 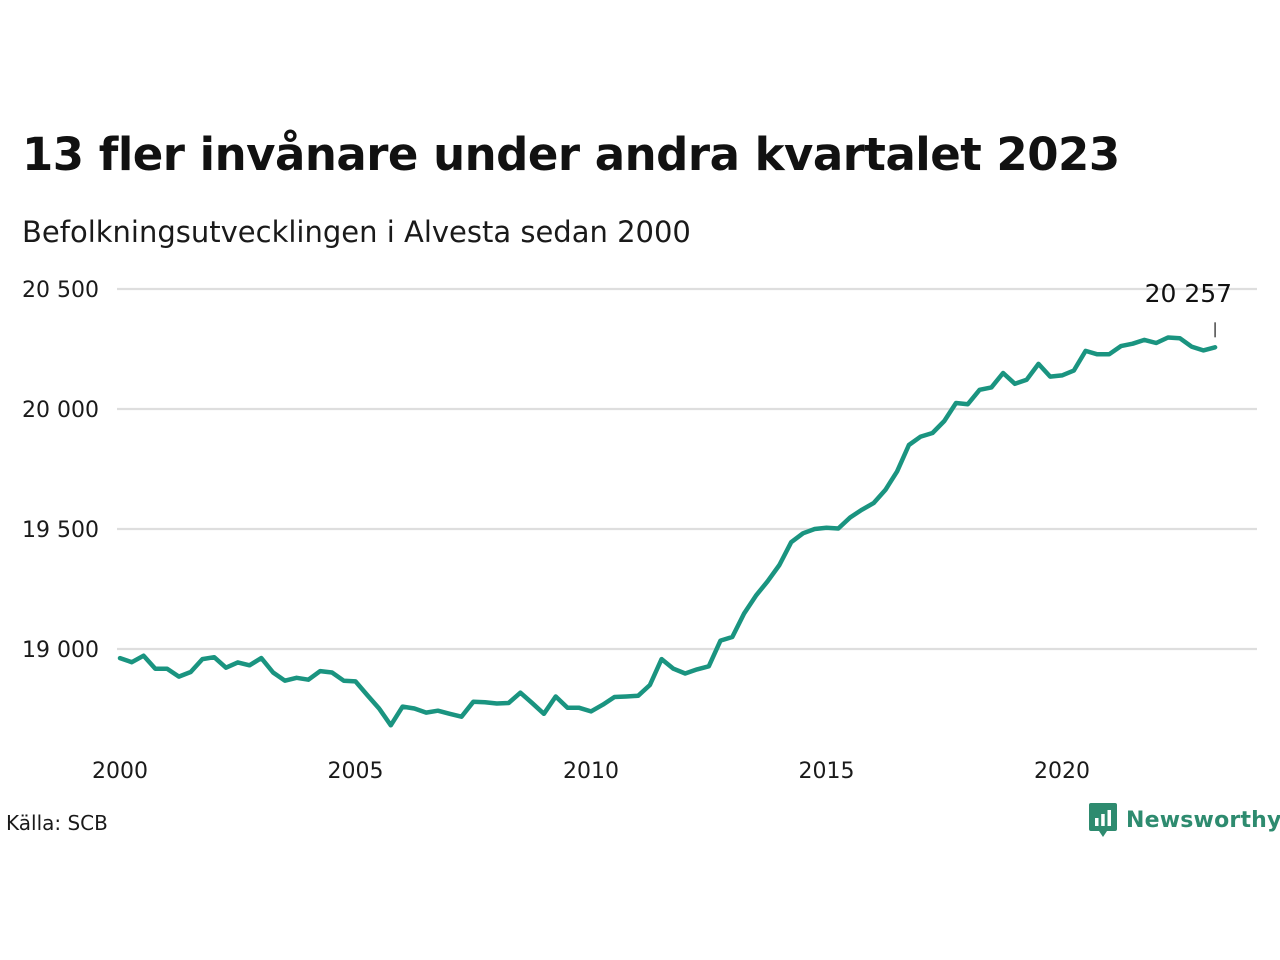 I want to click on x-tick-label: 2000, so click(x=120, y=771).